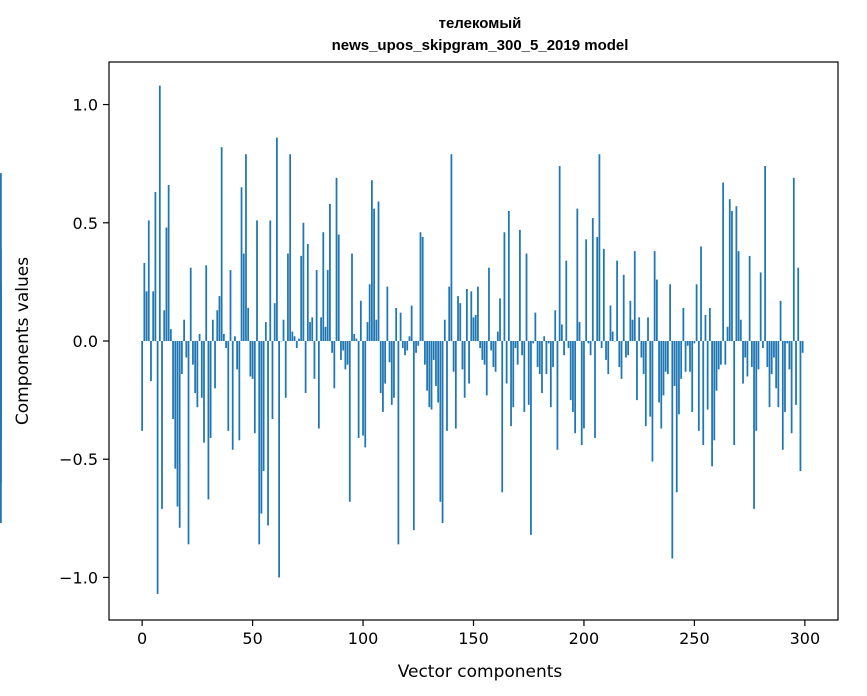 Image resolution: width=867 pixels, height=696 pixels. I want to click on y-tick-label: −0.5, so click(78, 459).